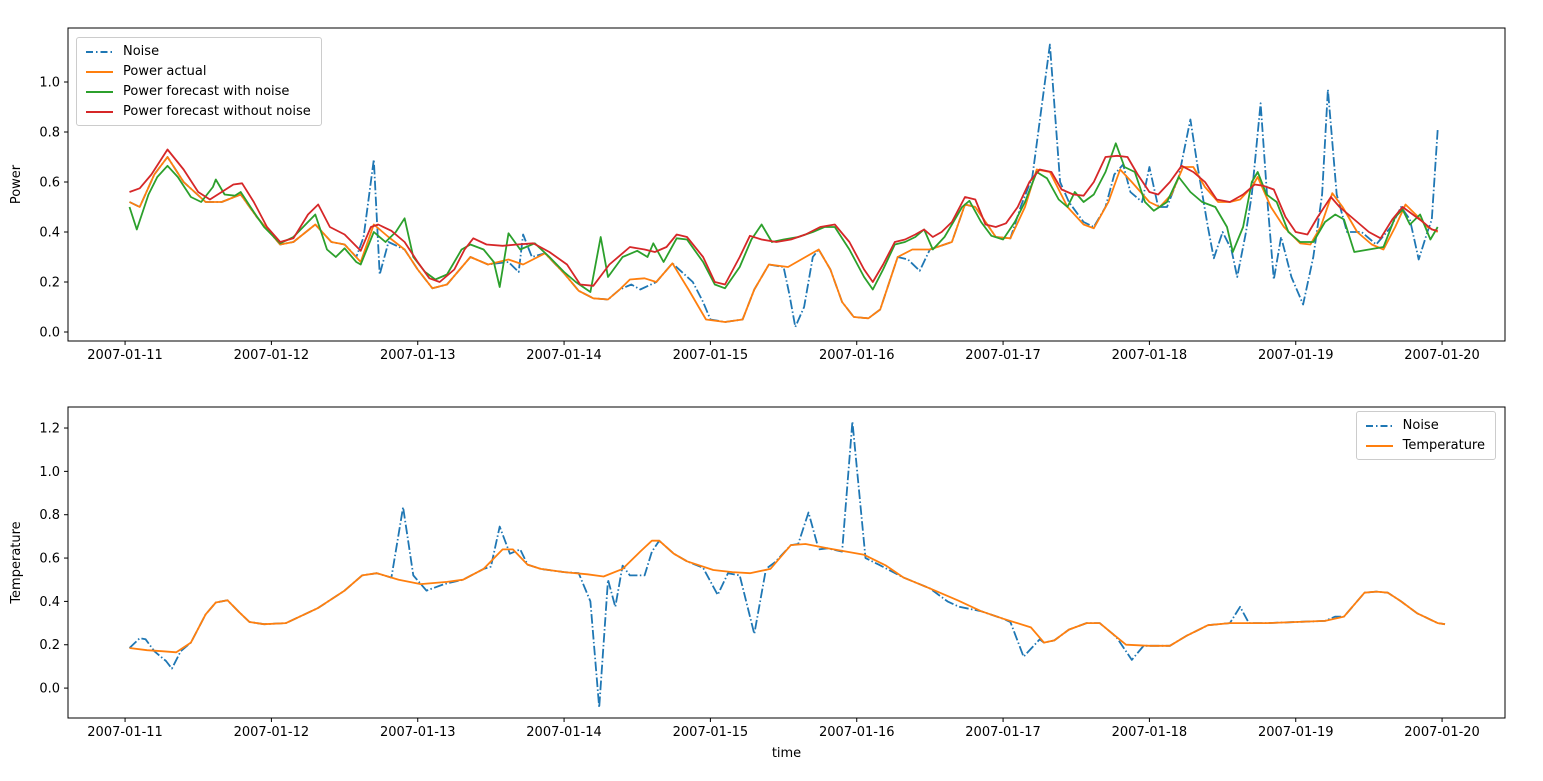 The image size is (1543, 781). I want to click on x-axis-label: time, so click(786, 753).